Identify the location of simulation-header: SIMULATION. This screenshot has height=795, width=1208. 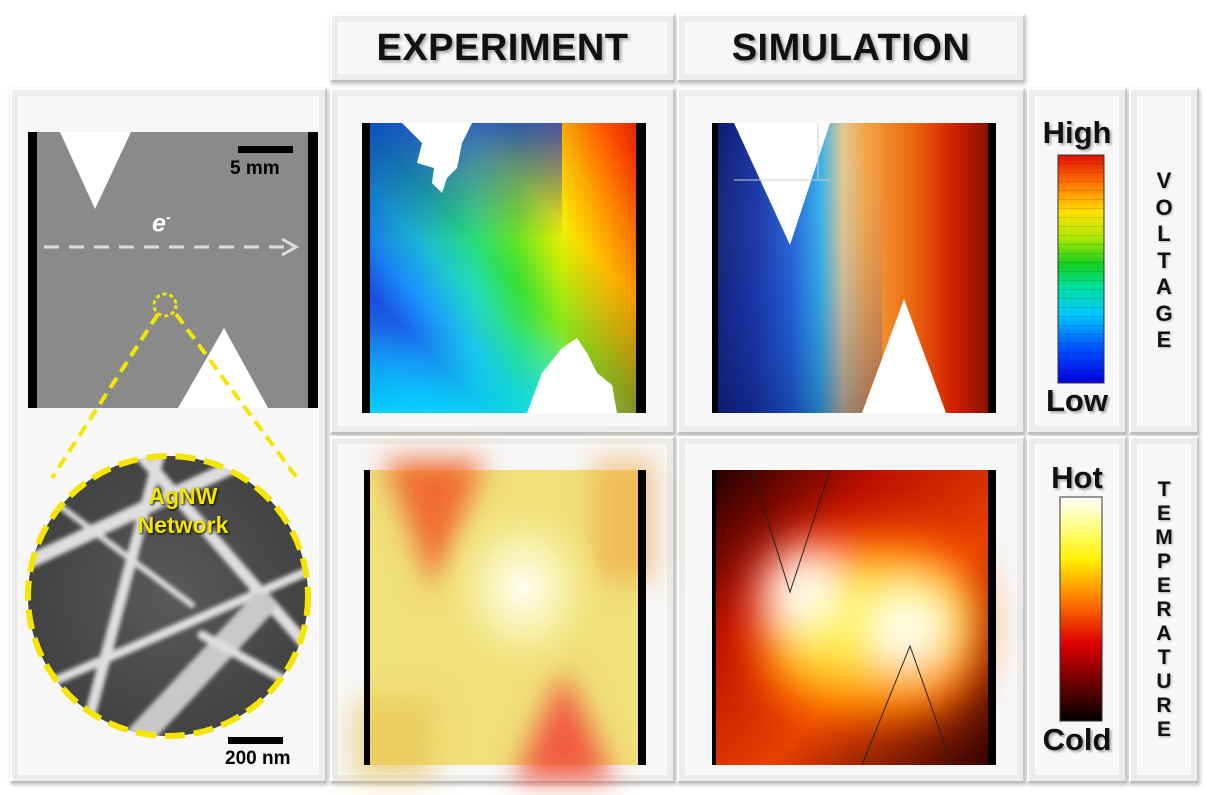
(851, 48).